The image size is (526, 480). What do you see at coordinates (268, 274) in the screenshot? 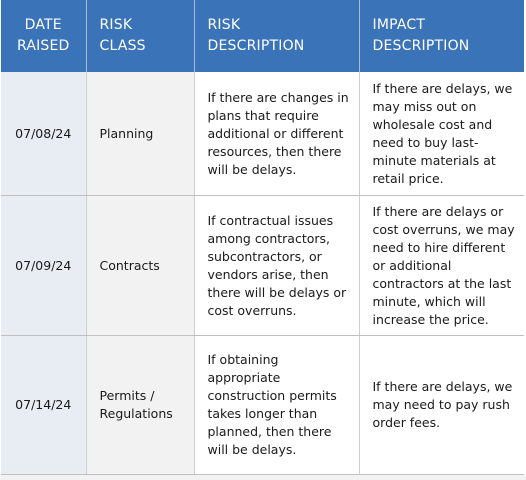
I see `risk-description-cell-line: vendors arise, then` at bounding box center [268, 274].